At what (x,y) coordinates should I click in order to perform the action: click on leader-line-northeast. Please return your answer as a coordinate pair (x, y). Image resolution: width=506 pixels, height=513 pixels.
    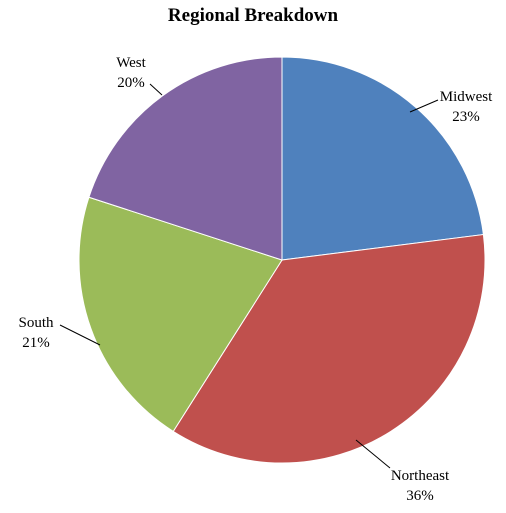
    Looking at the image, I should click on (373, 454).